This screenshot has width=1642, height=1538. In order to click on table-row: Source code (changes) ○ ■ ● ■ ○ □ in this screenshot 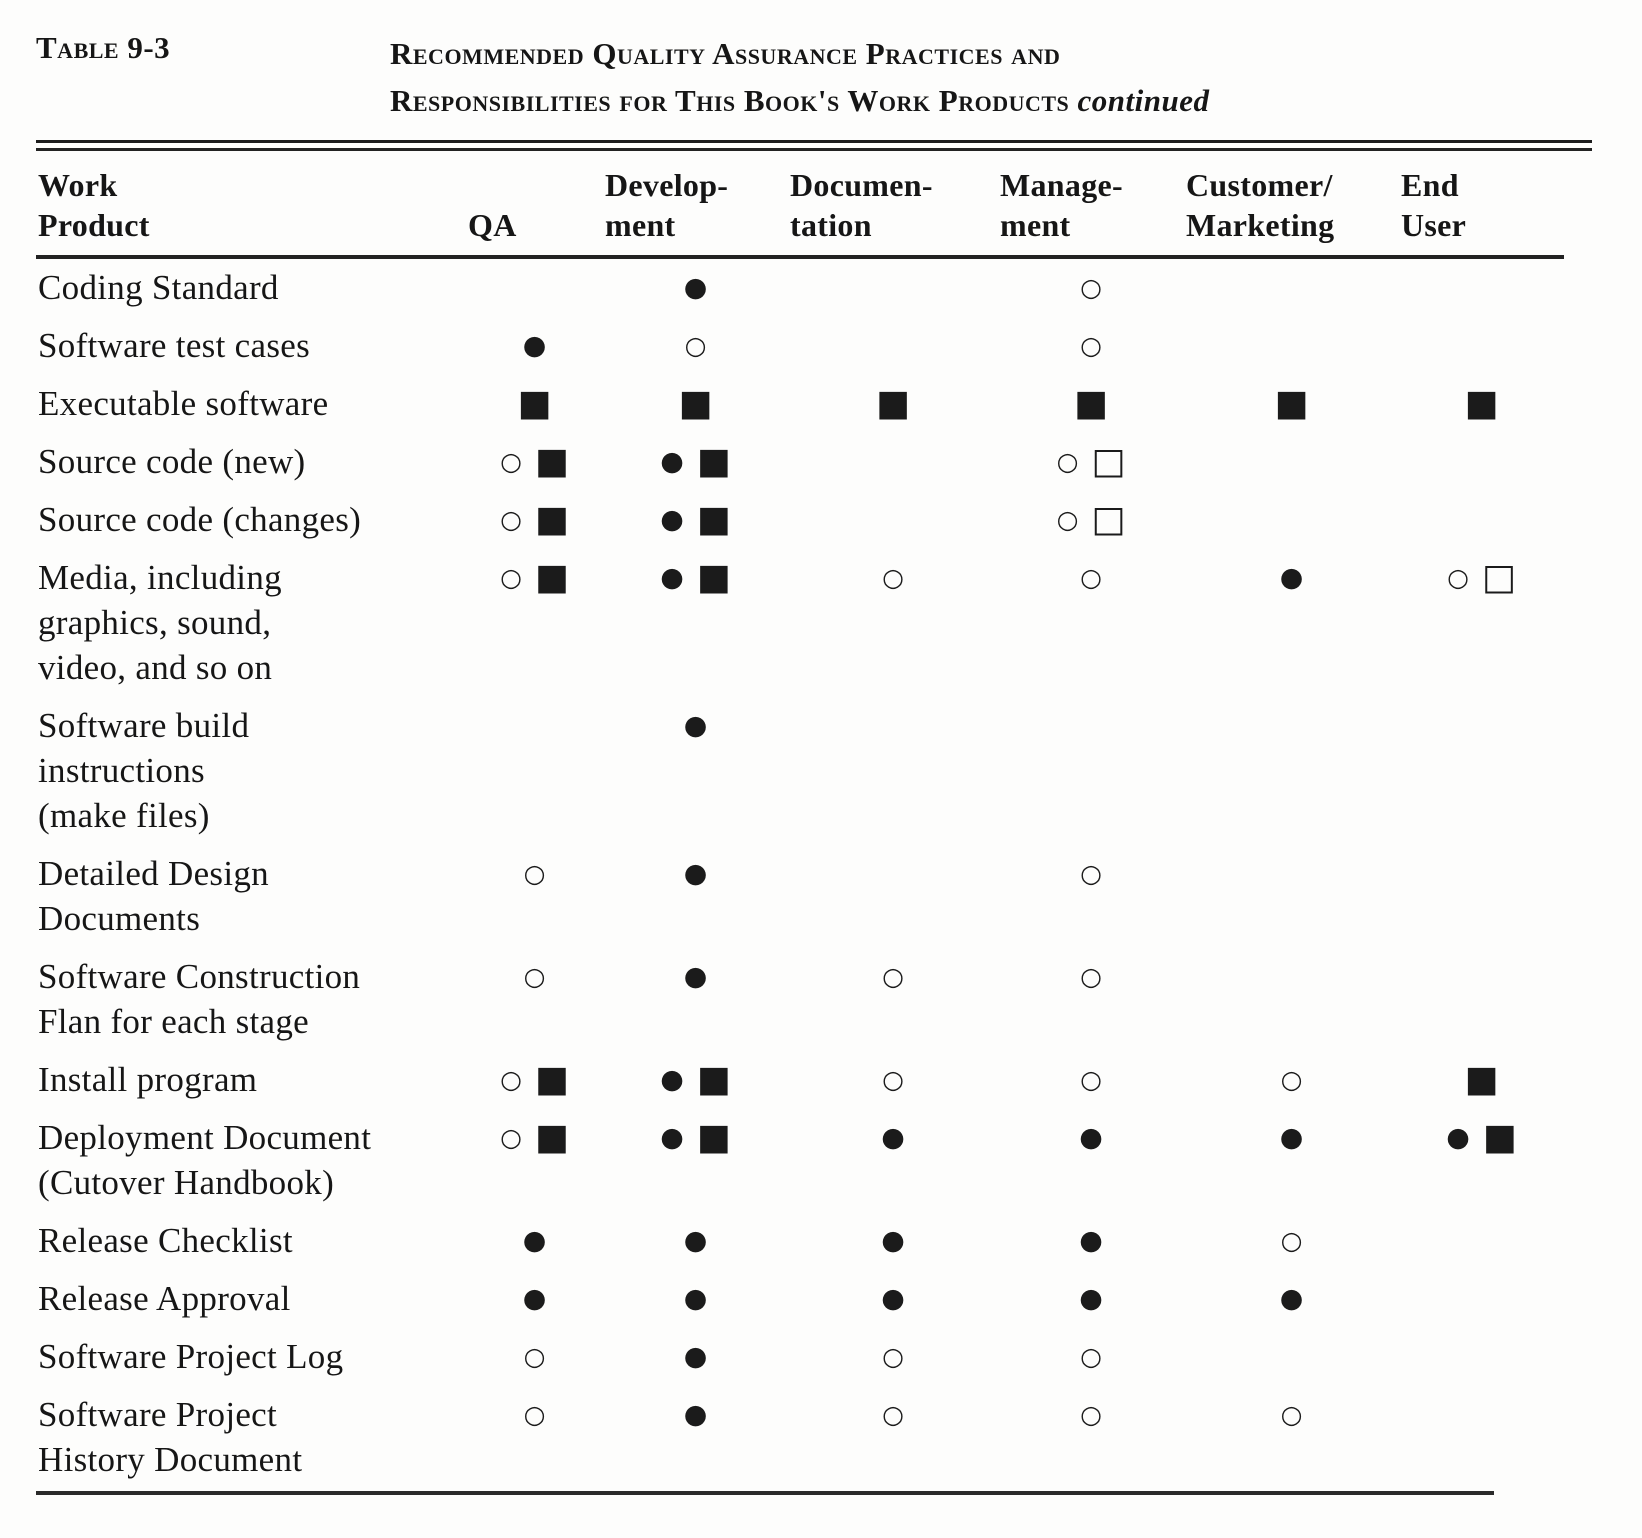, I will do `click(800, 520)`.